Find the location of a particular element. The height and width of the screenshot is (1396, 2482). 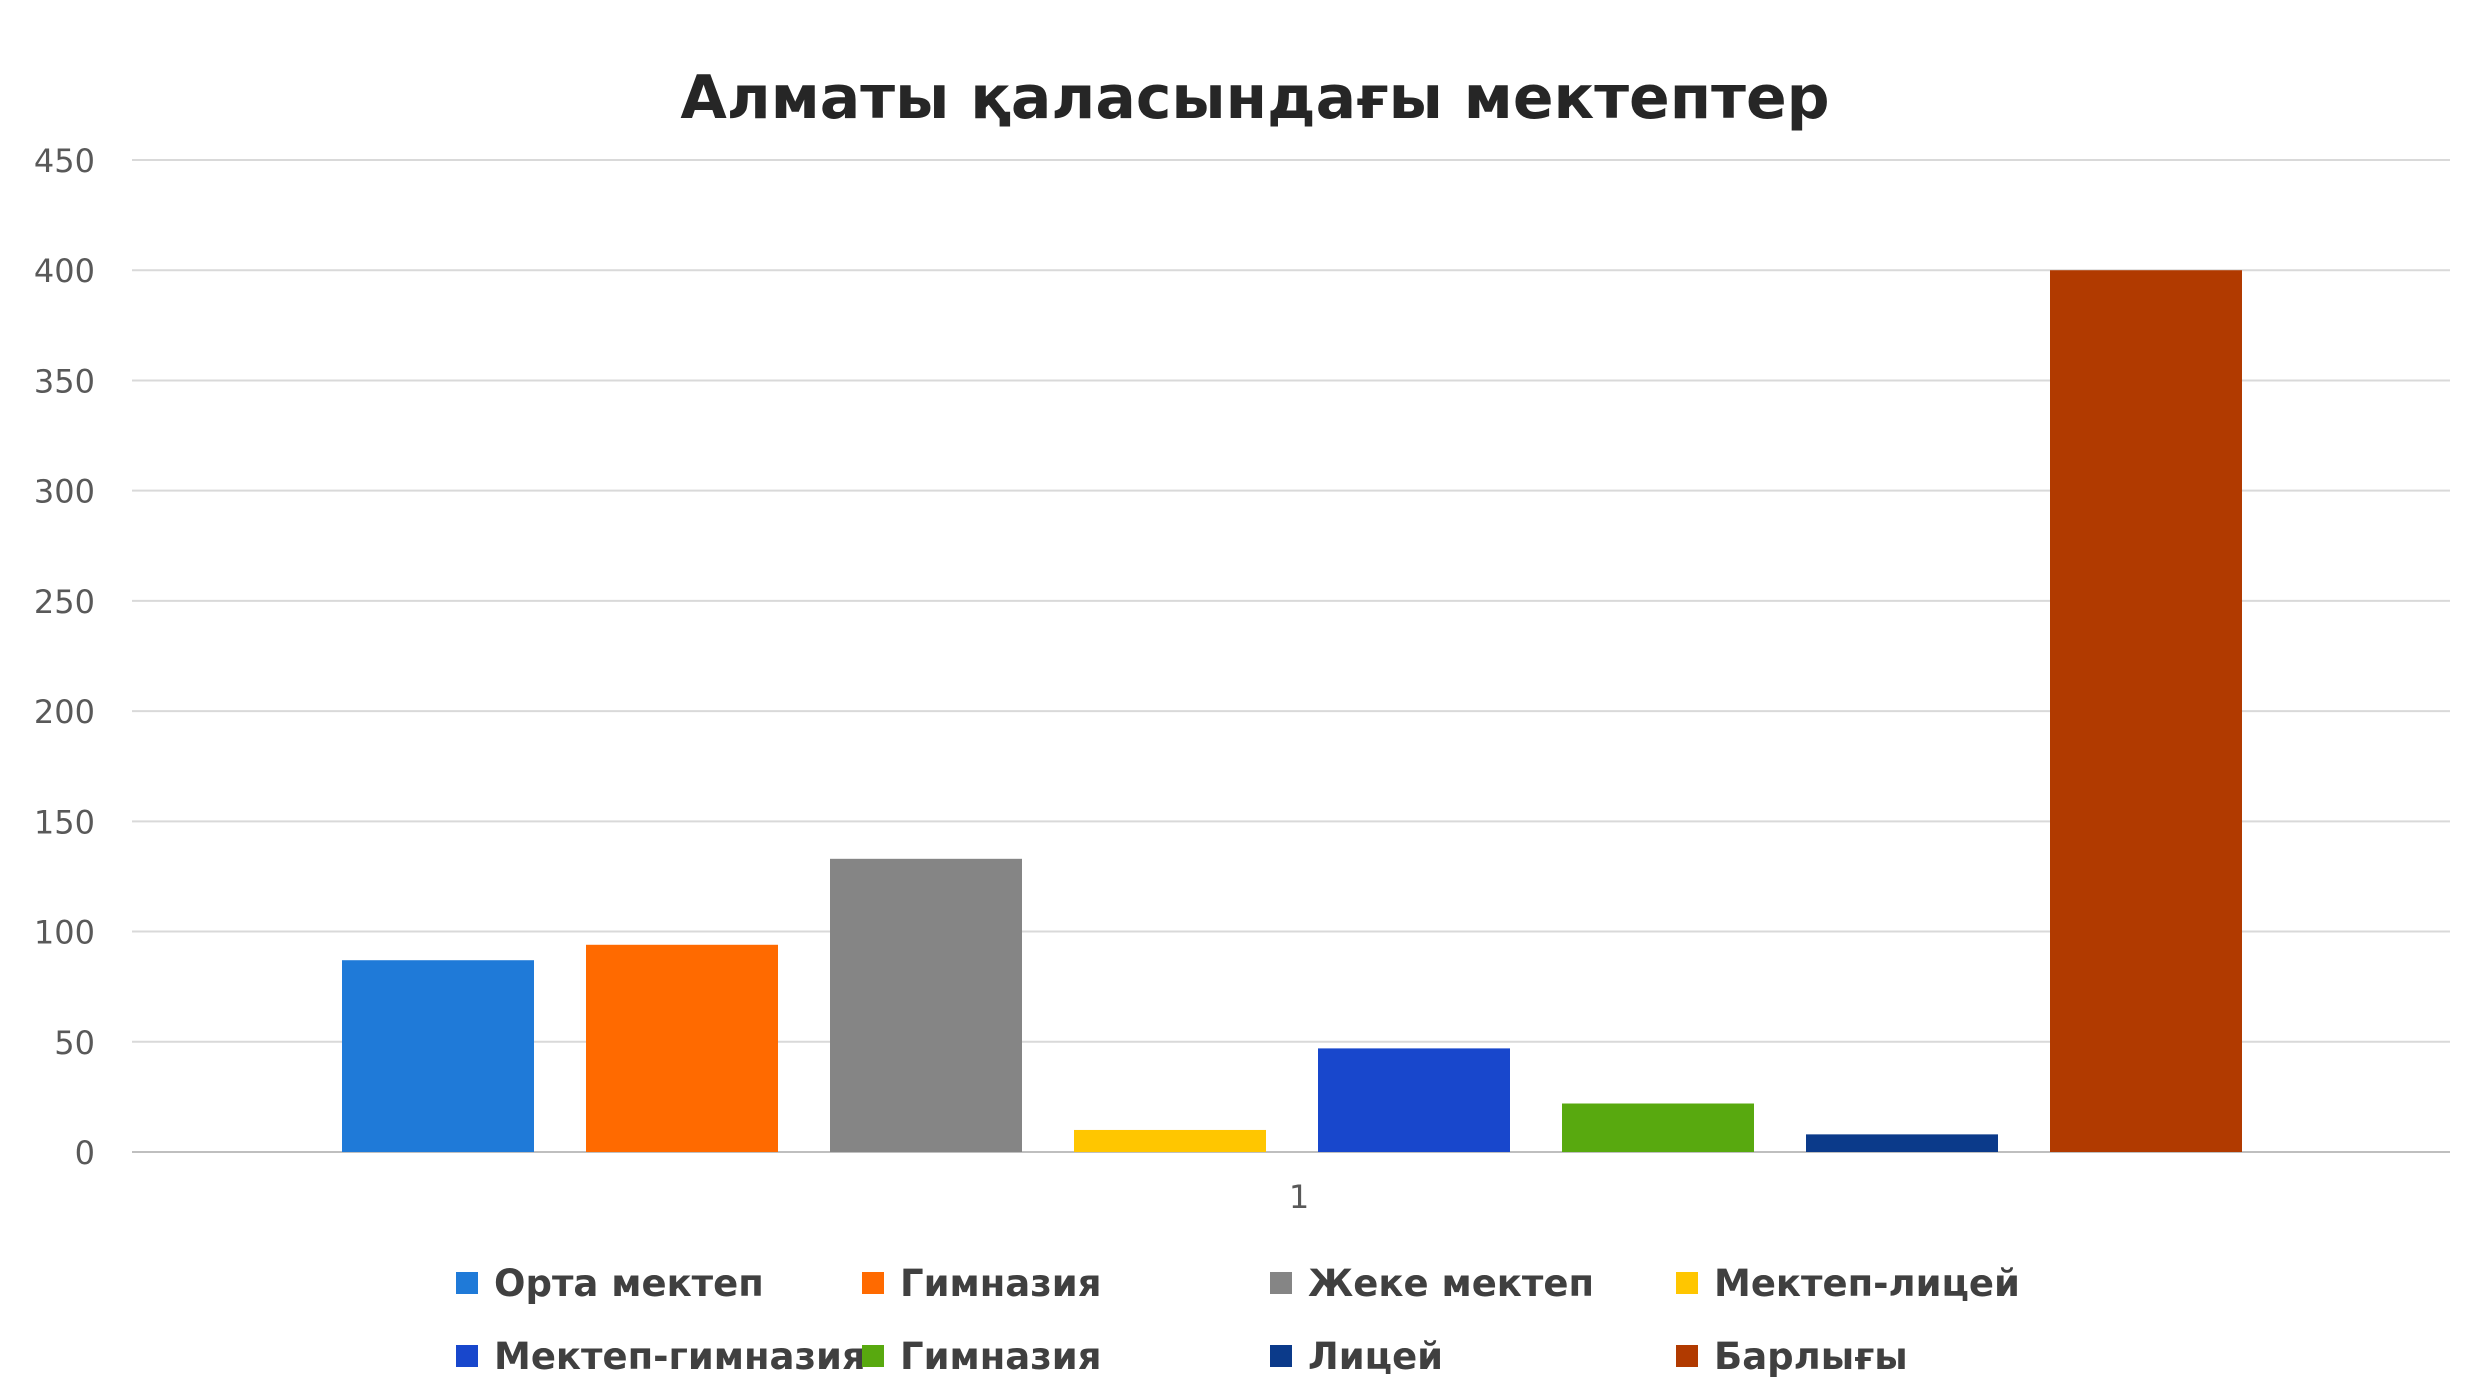

legend-label: Мектеп-гимназия is located at coordinates (680, 1356).